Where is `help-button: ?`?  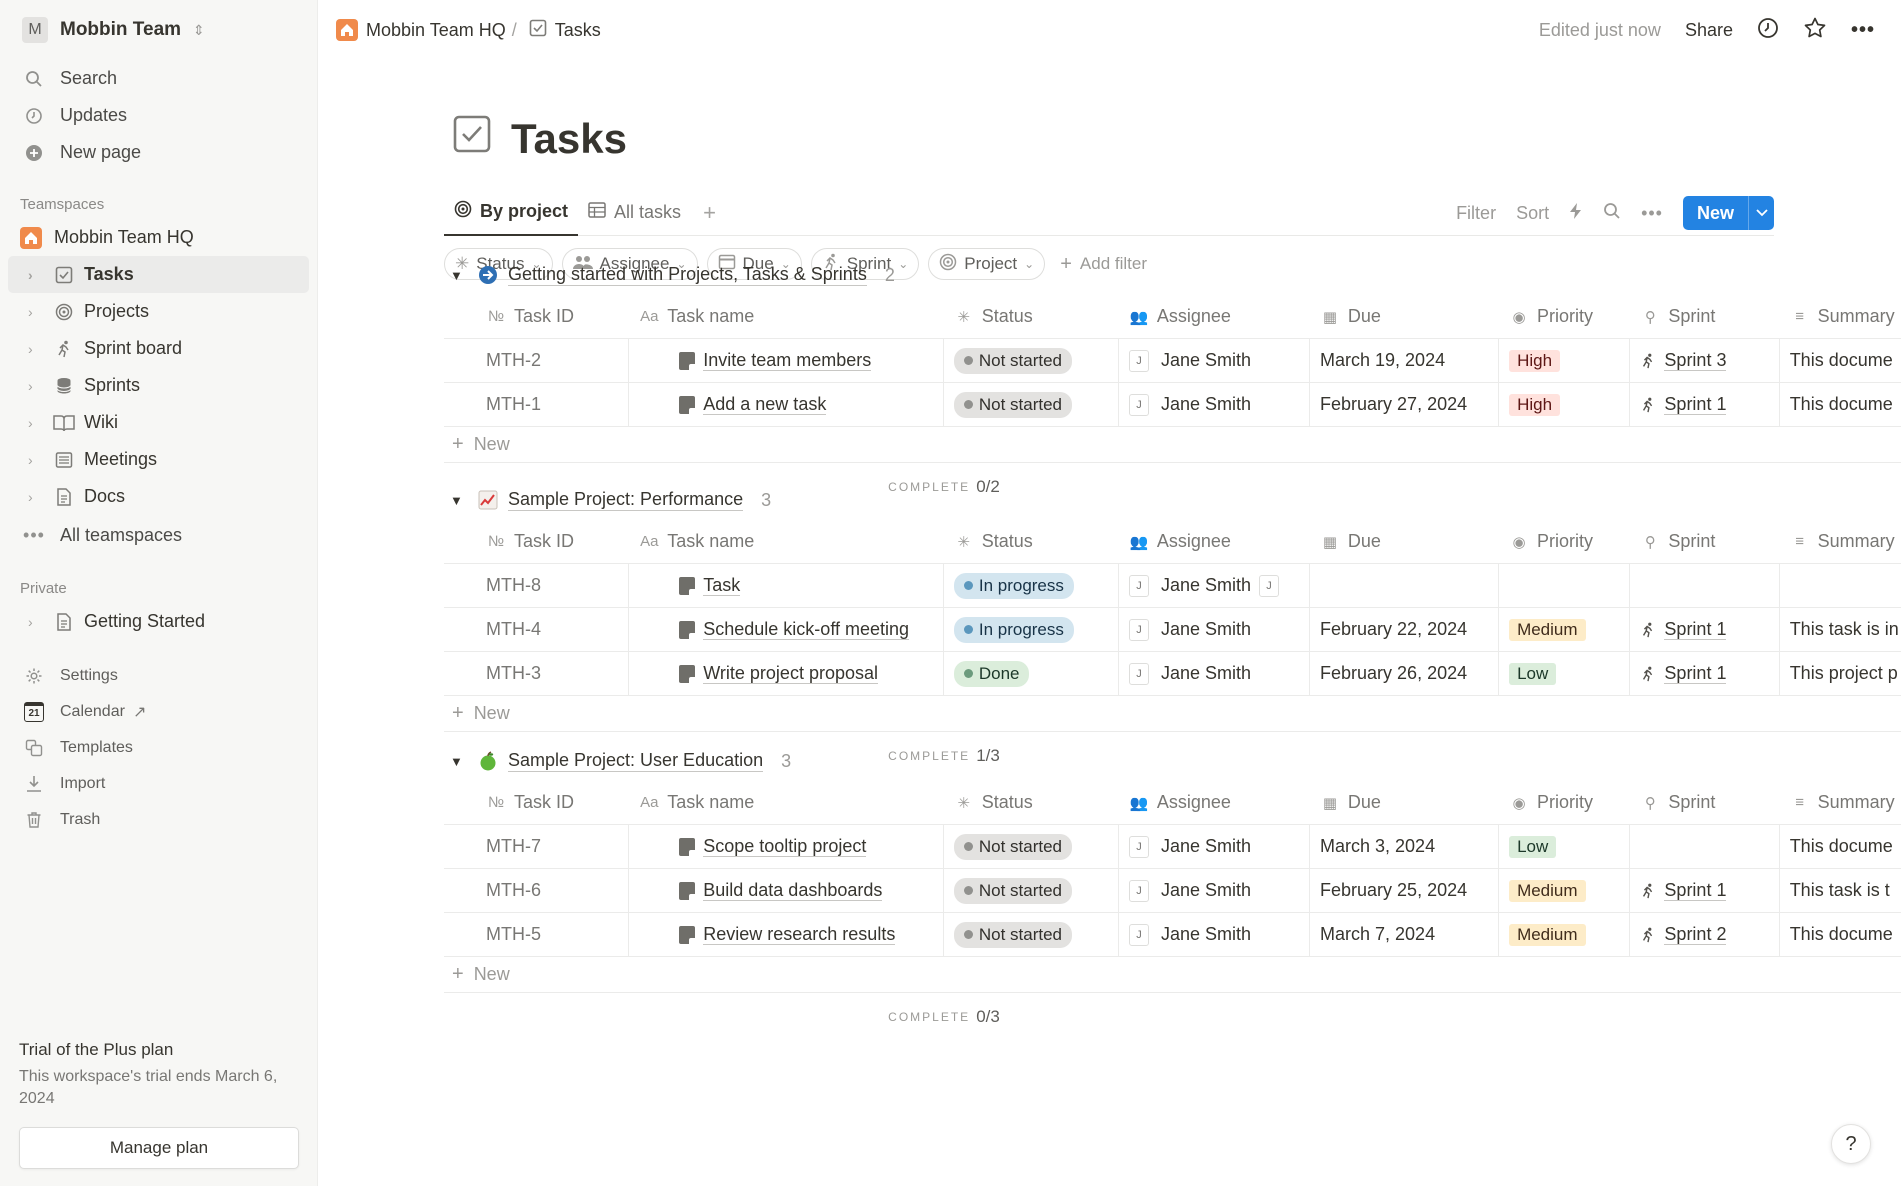
help-button: ? is located at coordinates (1851, 1144).